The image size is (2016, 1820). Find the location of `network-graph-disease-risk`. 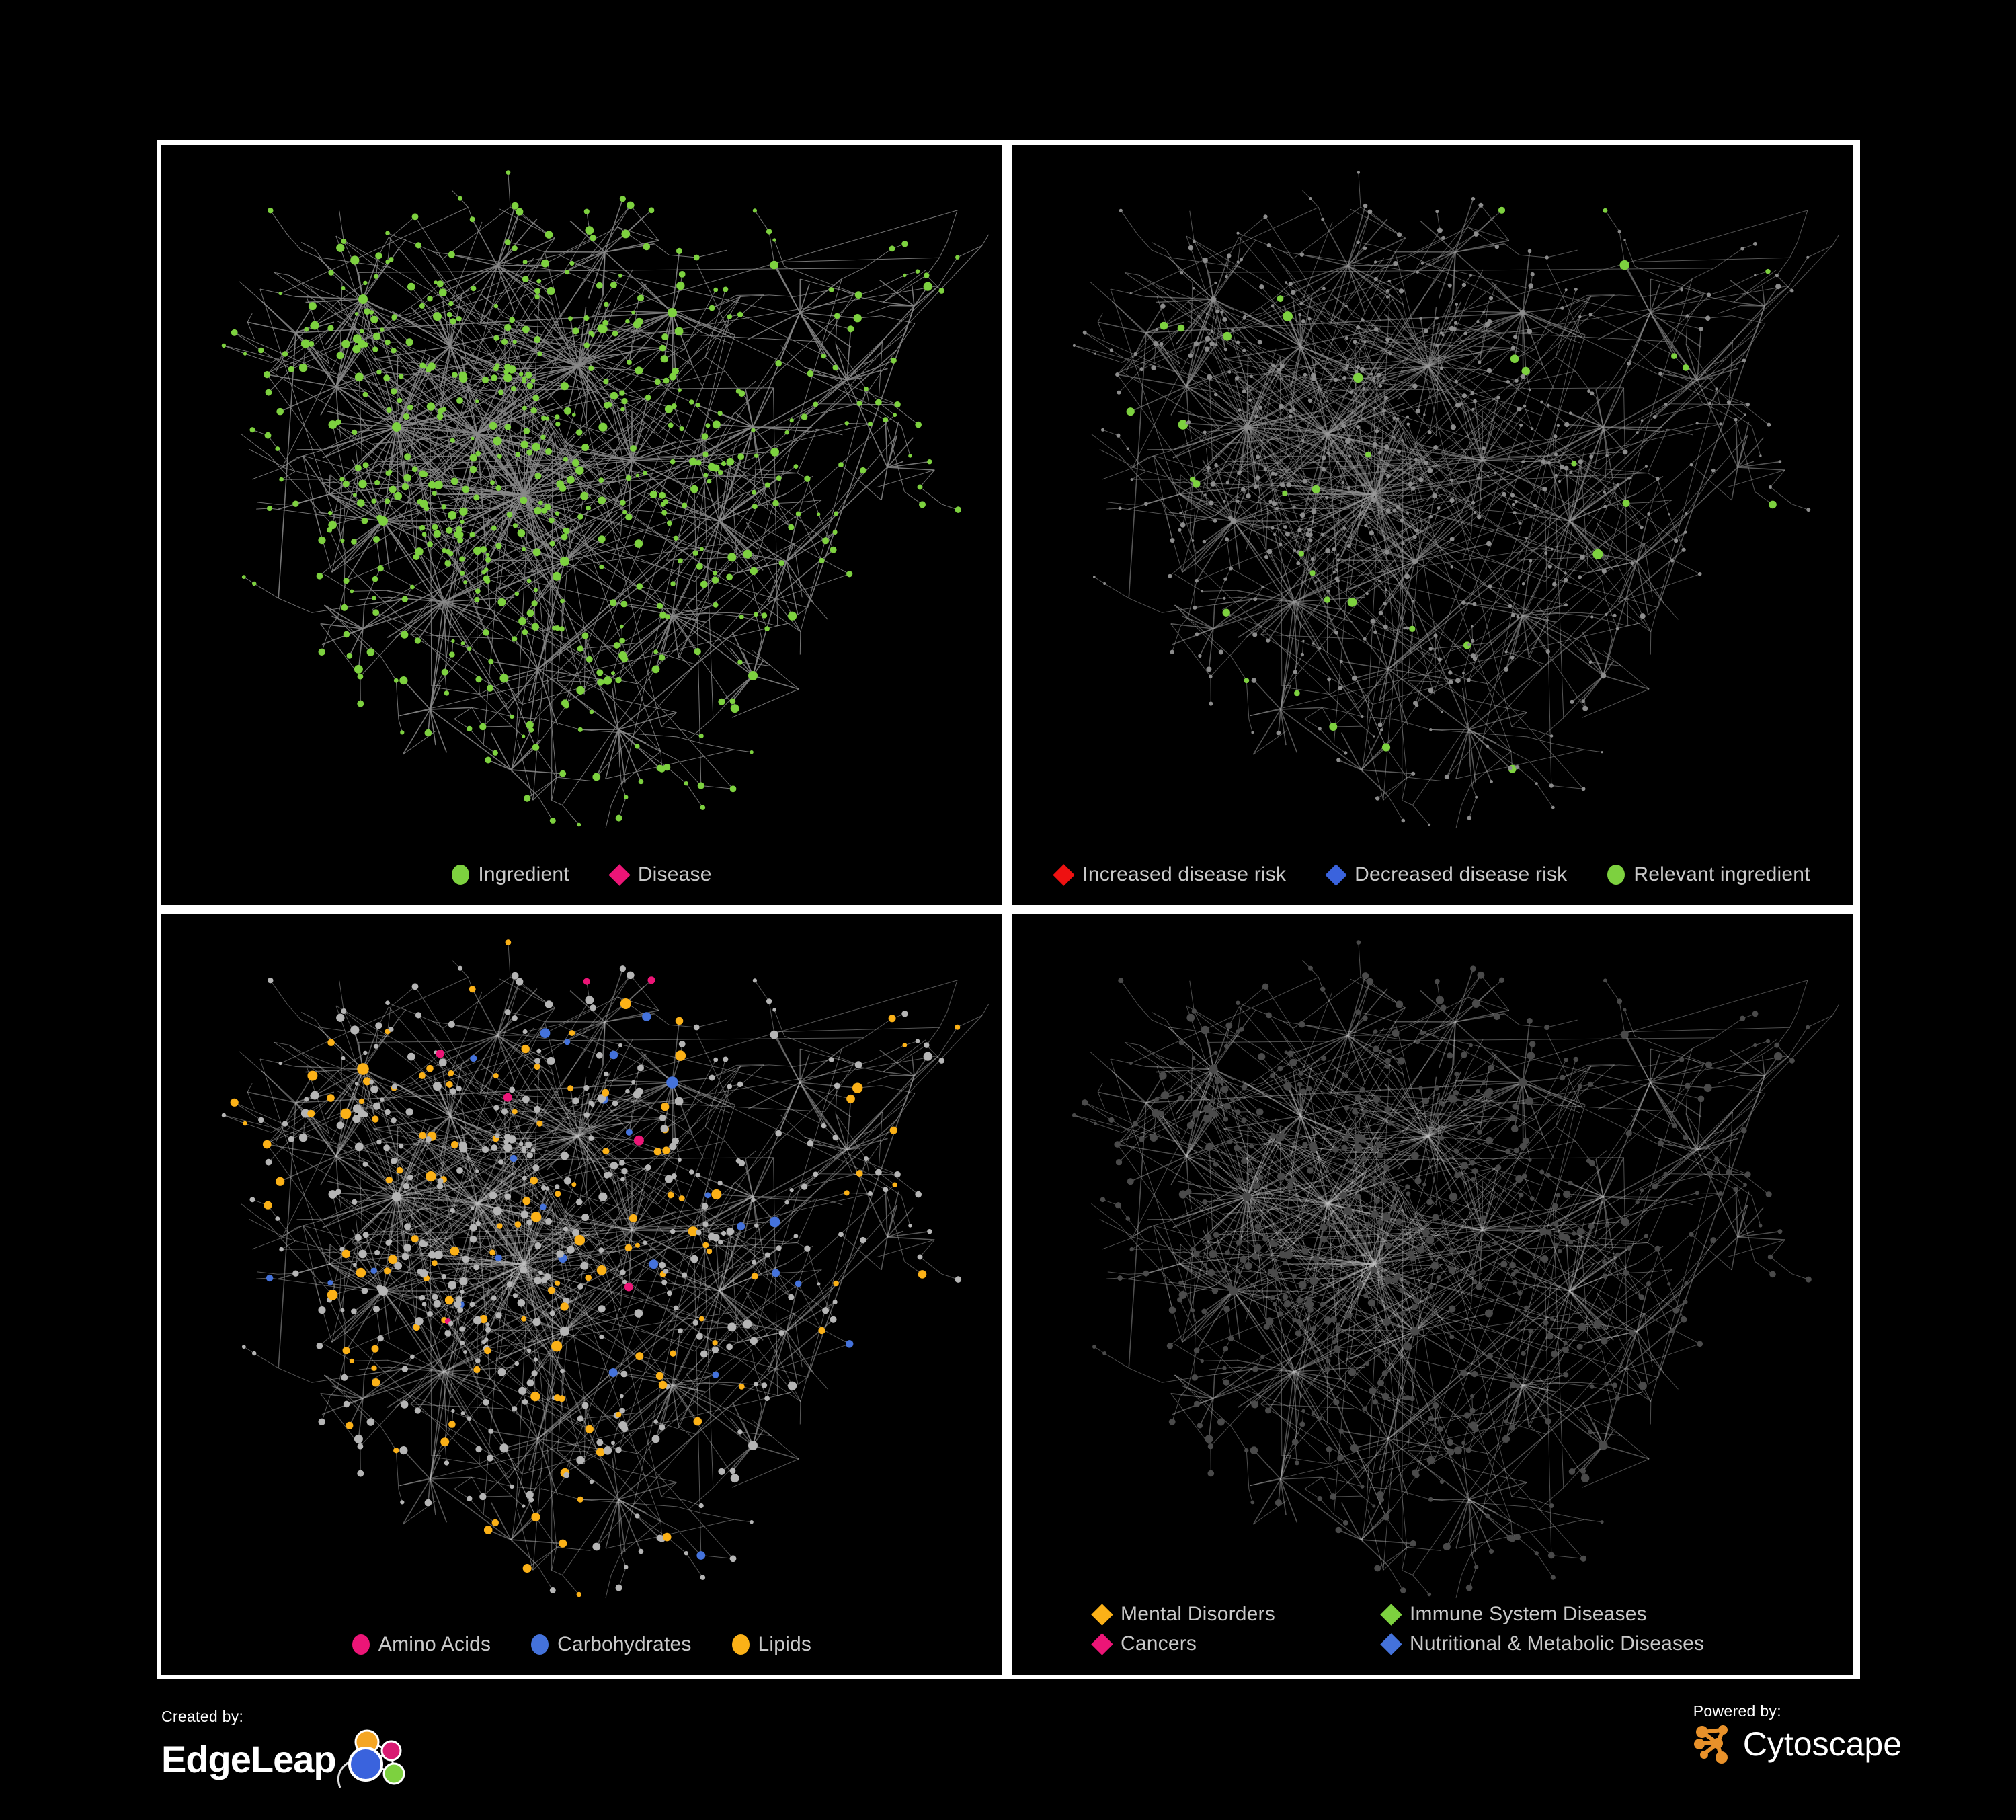

network-graph-disease-risk is located at coordinates (1456, 486).